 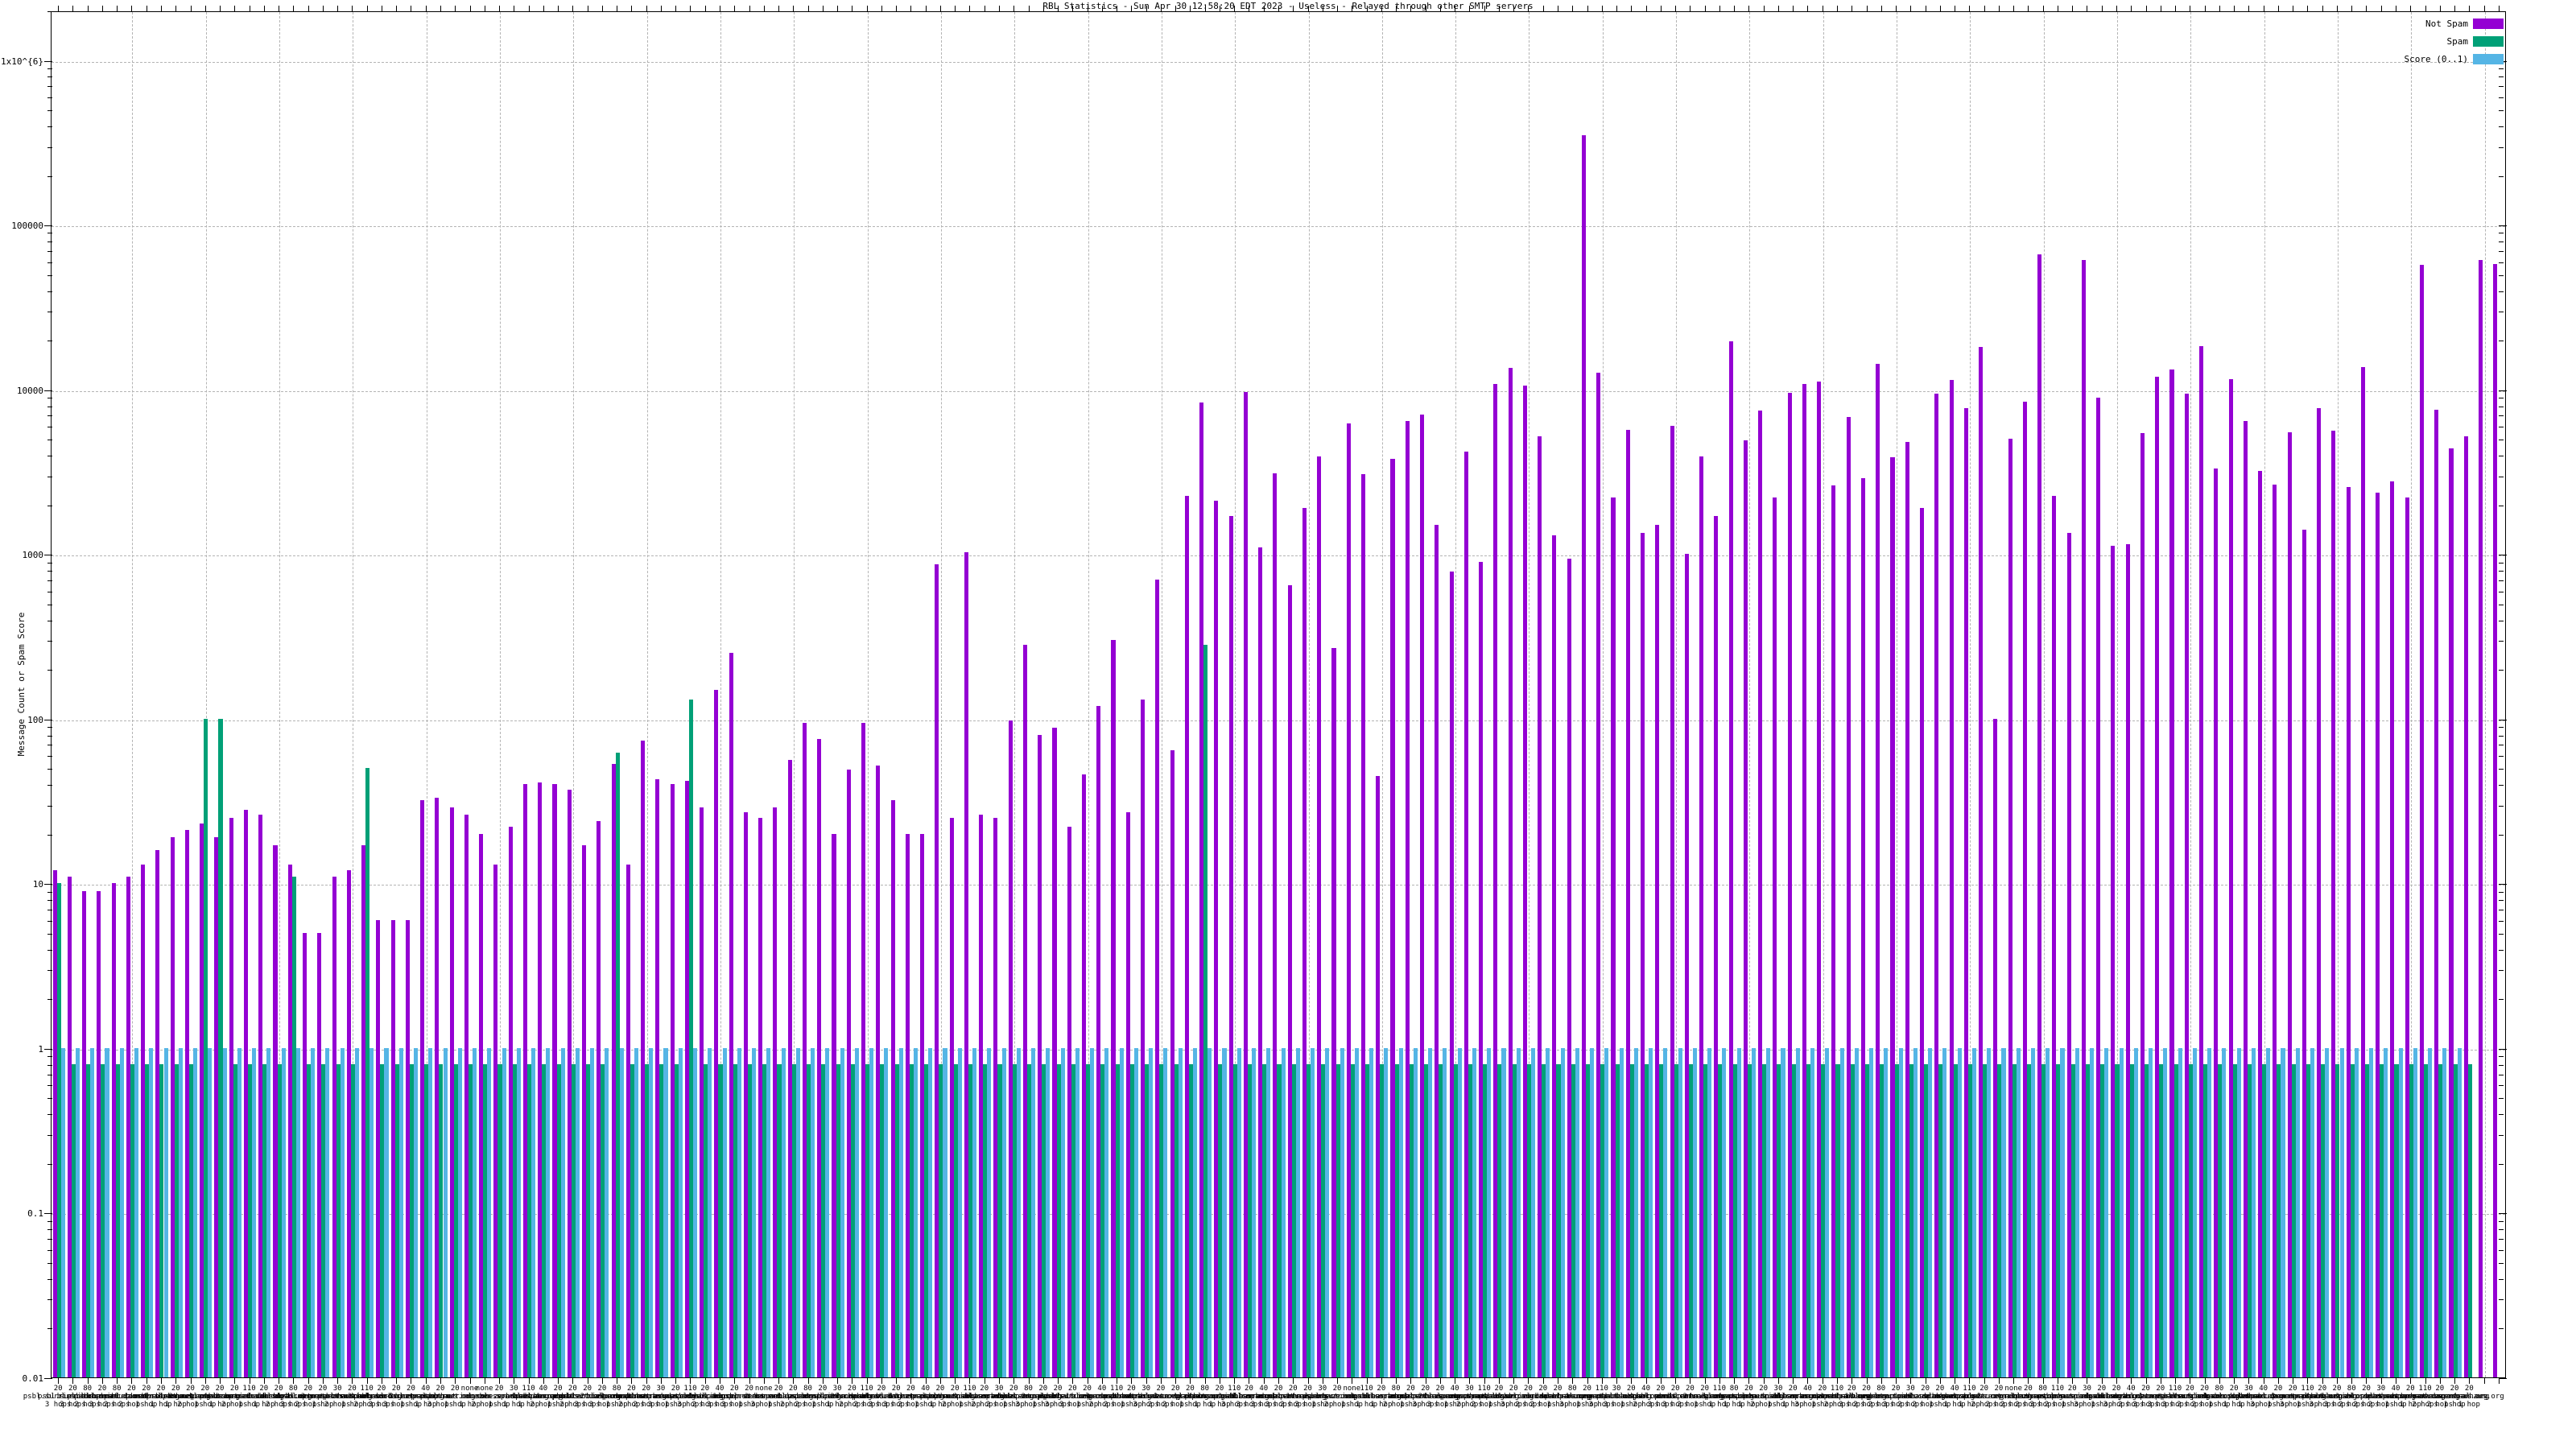 What do you see at coordinates (469, 1397) in the screenshot?
I see `x-axis-tick-label: none none 1 hop` at bounding box center [469, 1397].